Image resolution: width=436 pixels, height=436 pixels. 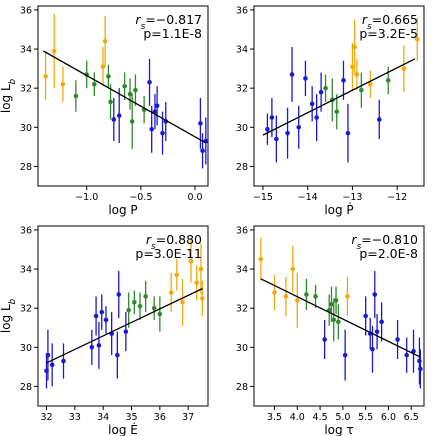 What do you see at coordinates (46, 417) in the screenshot?
I see `x-tick-label: 32` at bounding box center [46, 417].